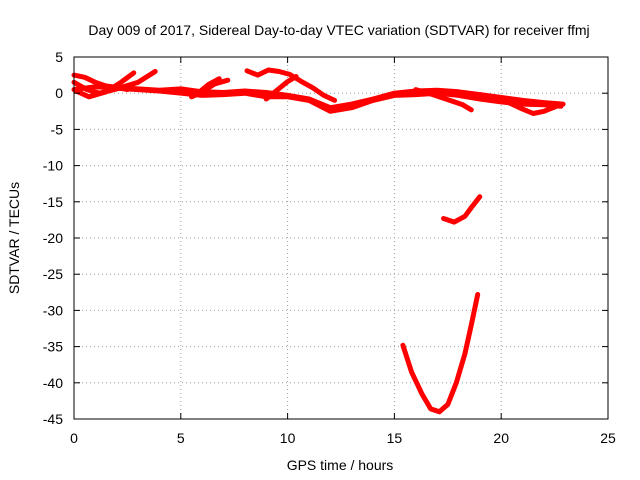  What do you see at coordinates (59, 57) in the screenshot?
I see `y-tick-label: 5` at bounding box center [59, 57].